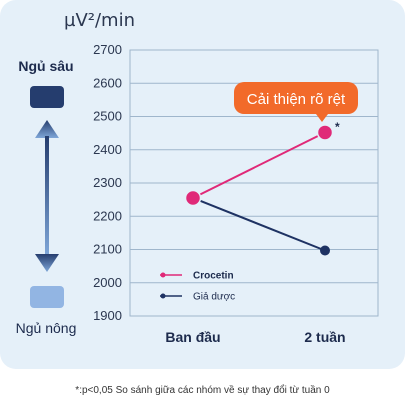  I want to click on deep-sleep-swatch, so click(47, 97).